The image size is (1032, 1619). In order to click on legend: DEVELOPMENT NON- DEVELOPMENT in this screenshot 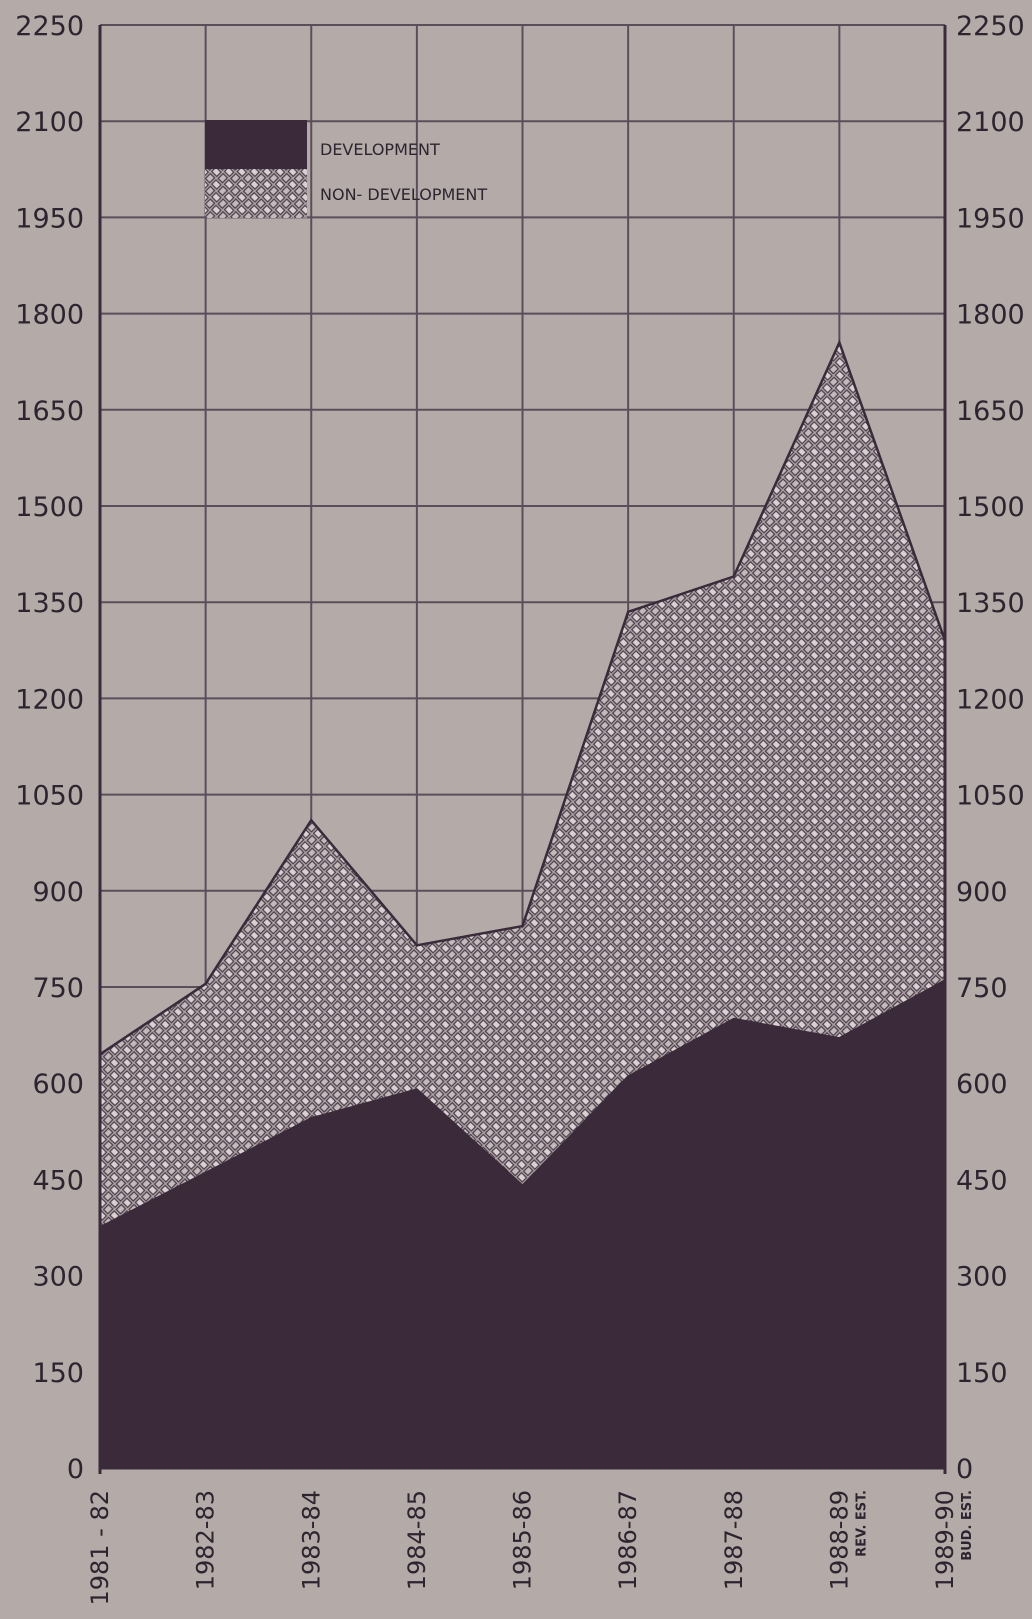, I will do `click(346, 169)`.